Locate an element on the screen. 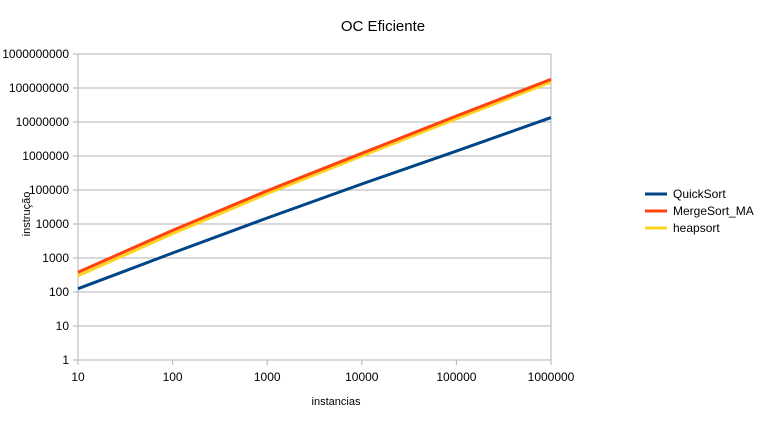 This screenshot has height=424, width=767. x-tick-label: 1000 is located at coordinates (267, 377).